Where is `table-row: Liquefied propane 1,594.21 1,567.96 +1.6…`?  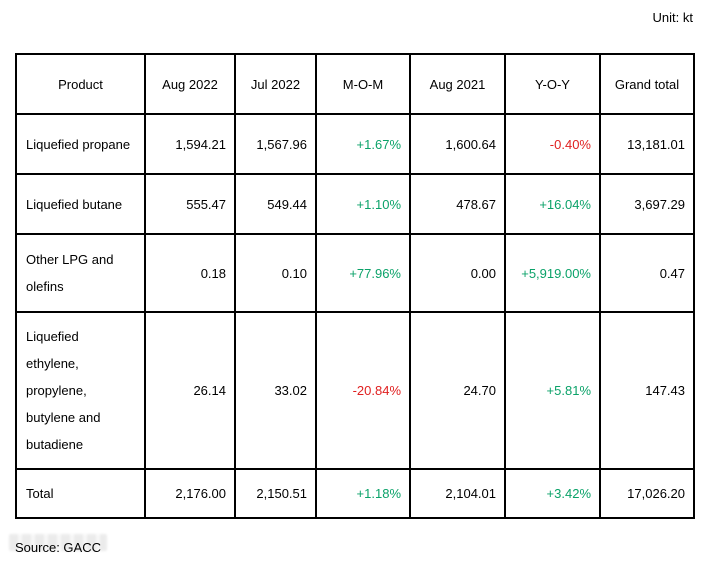 table-row: Liquefied propane 1,594.21 1,567.96 +1.6… is located at coordinates (355, 144).